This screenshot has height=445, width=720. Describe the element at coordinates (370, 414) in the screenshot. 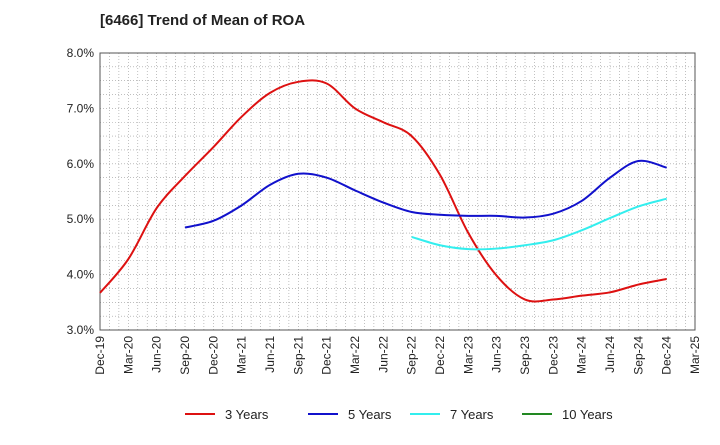

I see `legend-label: 5 Years` at that location.